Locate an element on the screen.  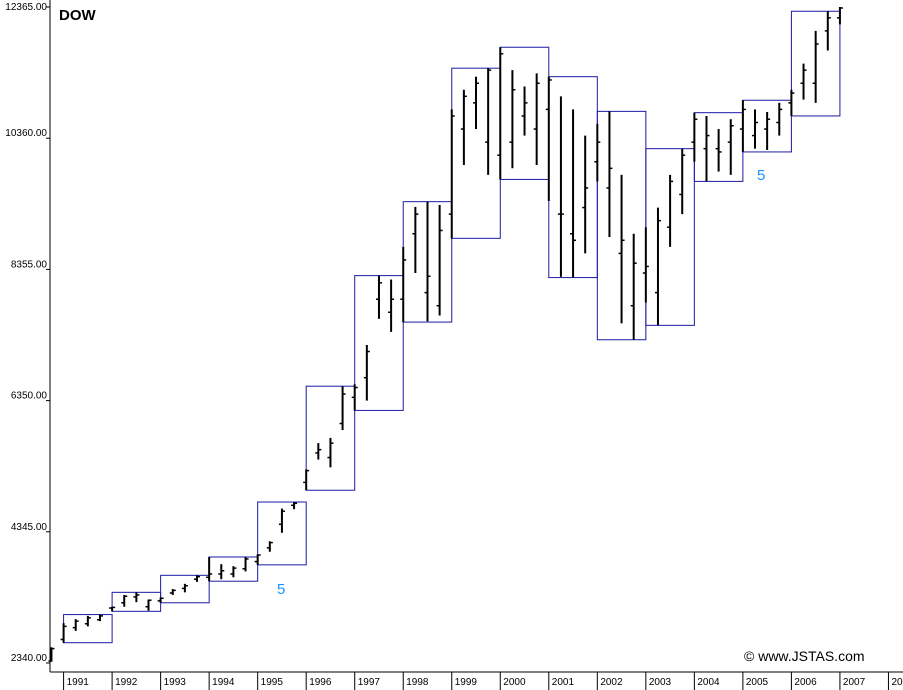
copyright-label: © www.JSTAS.com is located at coordinates (804, 656).